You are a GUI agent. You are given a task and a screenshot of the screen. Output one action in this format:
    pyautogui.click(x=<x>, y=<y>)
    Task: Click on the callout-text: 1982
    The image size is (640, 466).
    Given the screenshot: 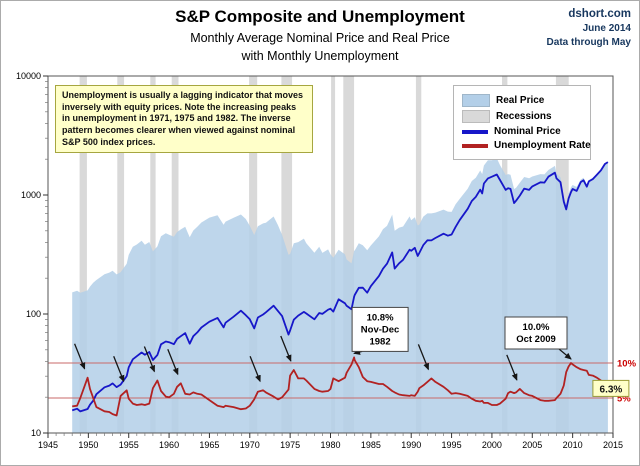 What is the action you would take?
    pyautogui.click(x=379, y=341)
    